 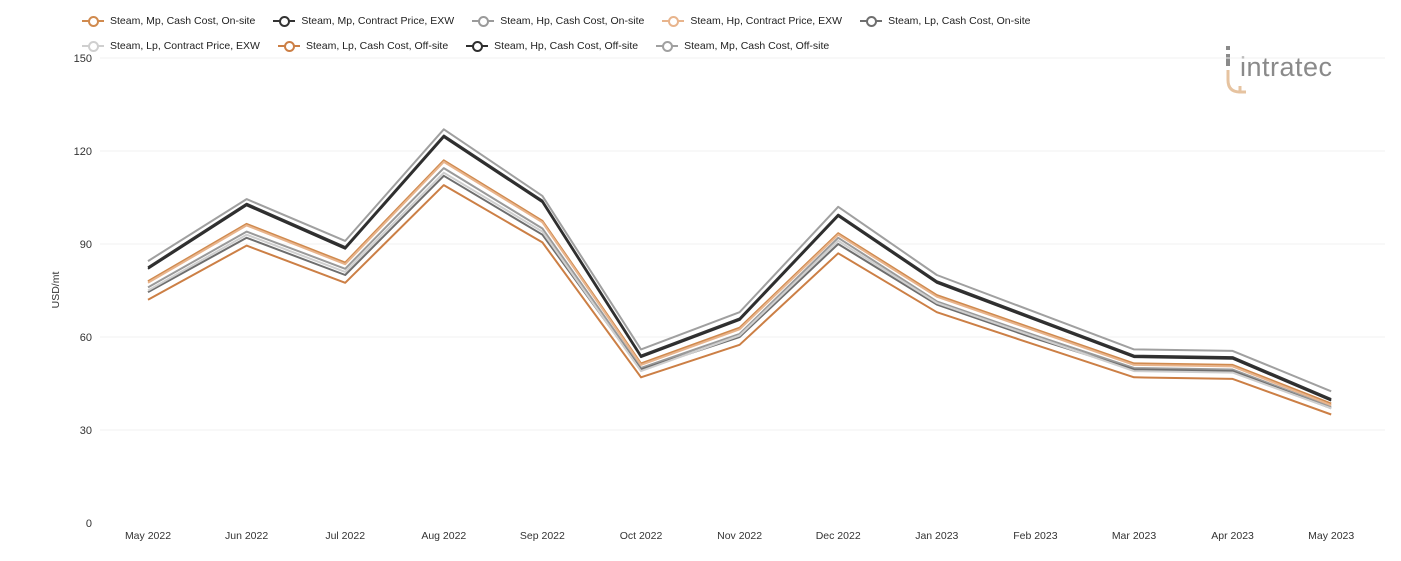 What do you see at coordinates (83, 152) in the screenshot?
I see `y-tick-label: 120` at bounding box center [83, 152].